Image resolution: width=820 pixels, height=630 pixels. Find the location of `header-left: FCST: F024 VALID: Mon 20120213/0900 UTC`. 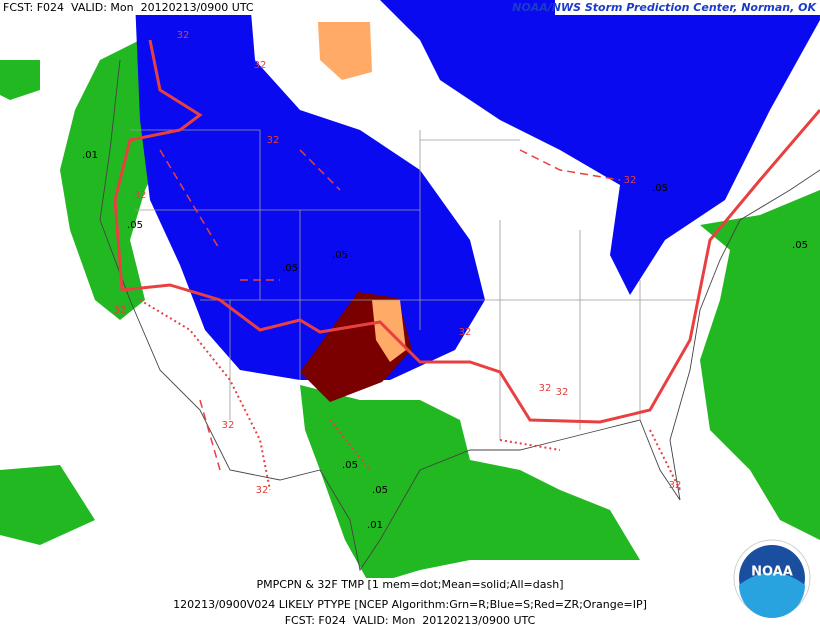

header-left: FCST: F024 VALID: Mon 20120213/0900 UTC is located at coordinates (128, 7).